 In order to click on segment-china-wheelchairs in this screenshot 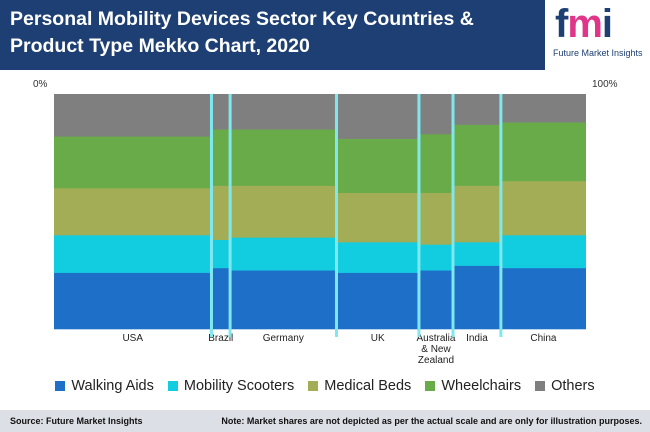, I will do `click(543, 152)`.